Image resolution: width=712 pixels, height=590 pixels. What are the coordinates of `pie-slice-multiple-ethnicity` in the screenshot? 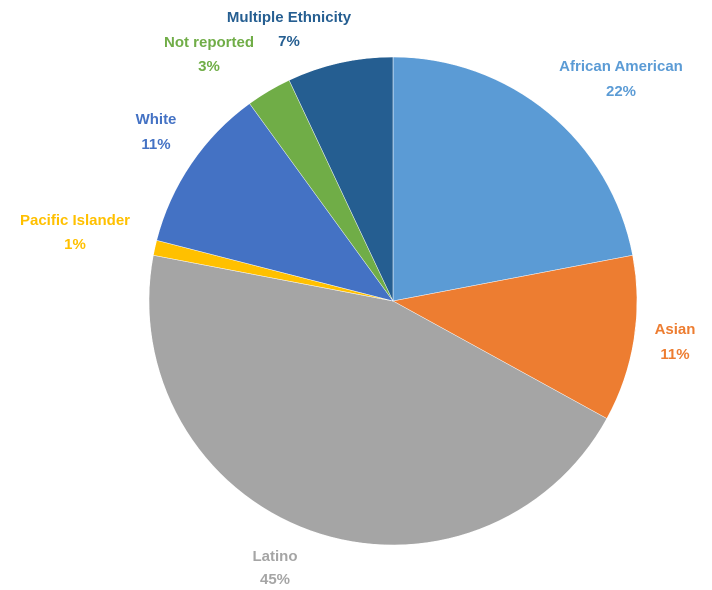 It's located at (341, 179).